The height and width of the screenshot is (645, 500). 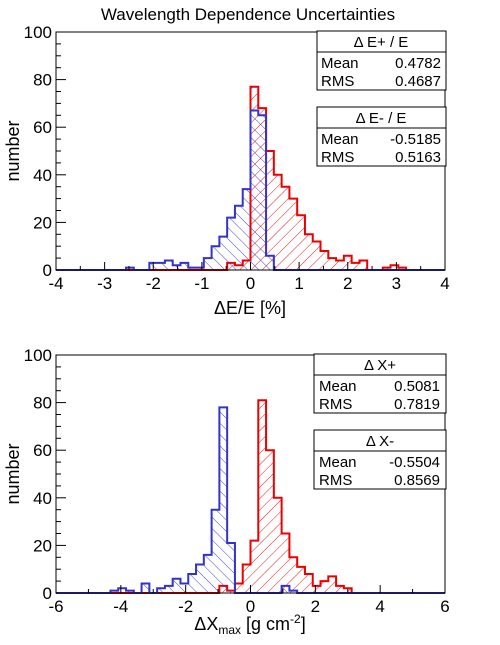 I want to click on y-tick-label: 60, so click(x=42, y=127).